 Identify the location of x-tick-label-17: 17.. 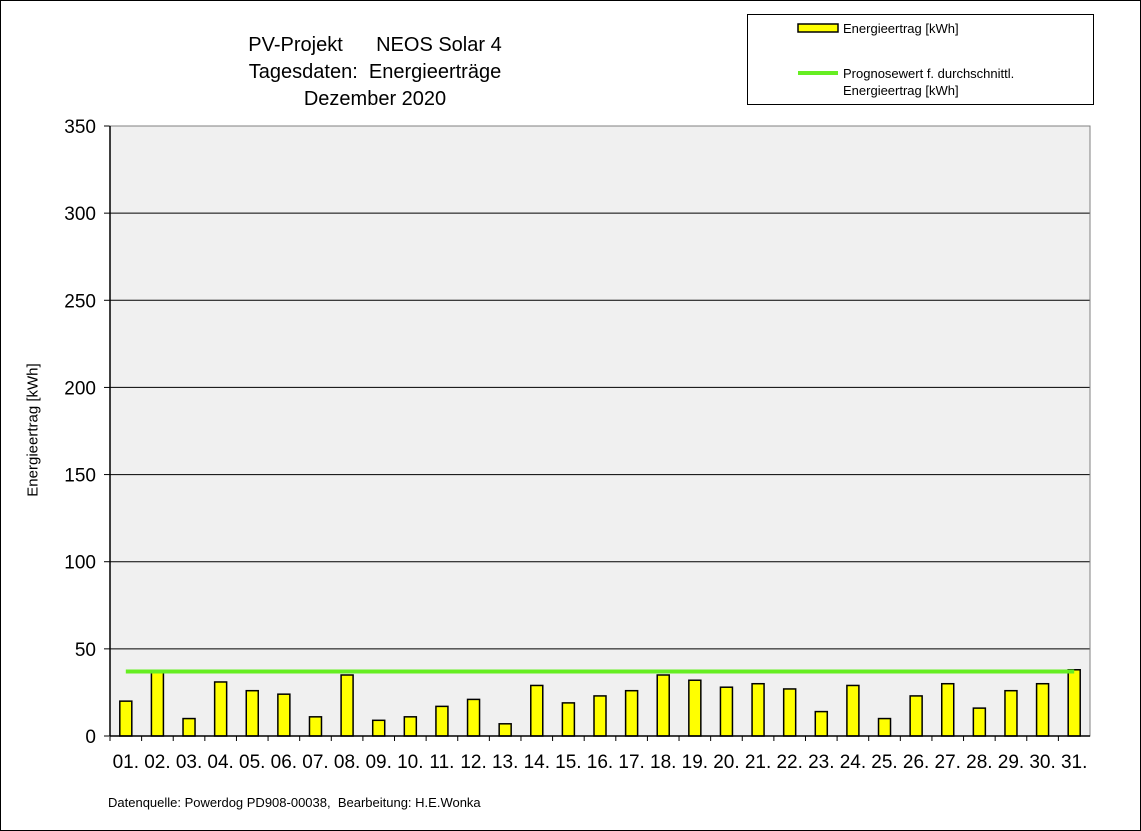
(631, 762).